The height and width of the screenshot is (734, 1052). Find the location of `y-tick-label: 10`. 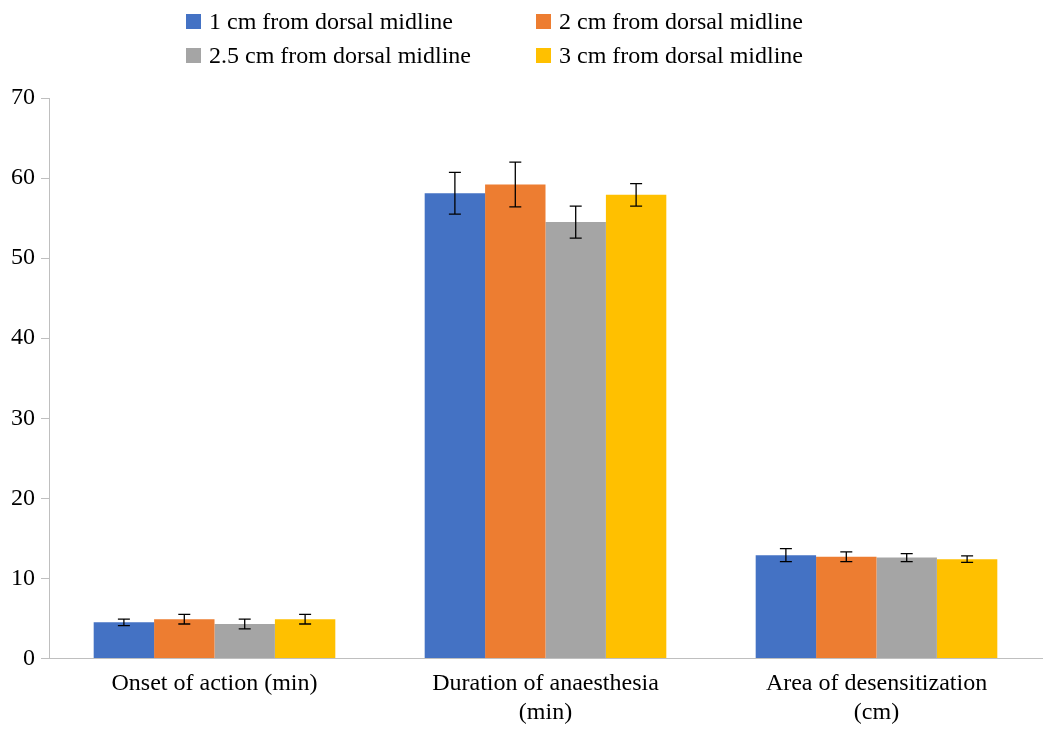

y-tick-label: 10 is located at coordinates (23, 576).